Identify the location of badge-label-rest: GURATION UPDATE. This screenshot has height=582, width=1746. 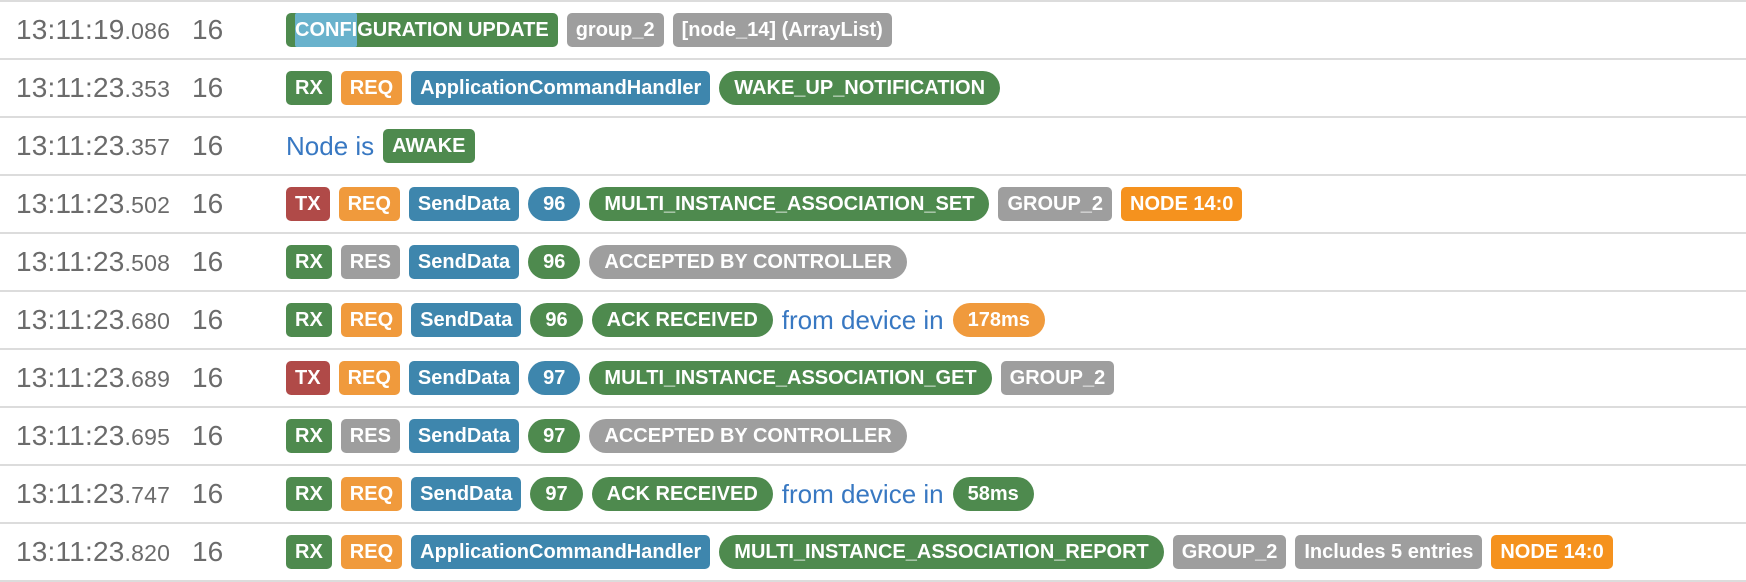
(453, 30).